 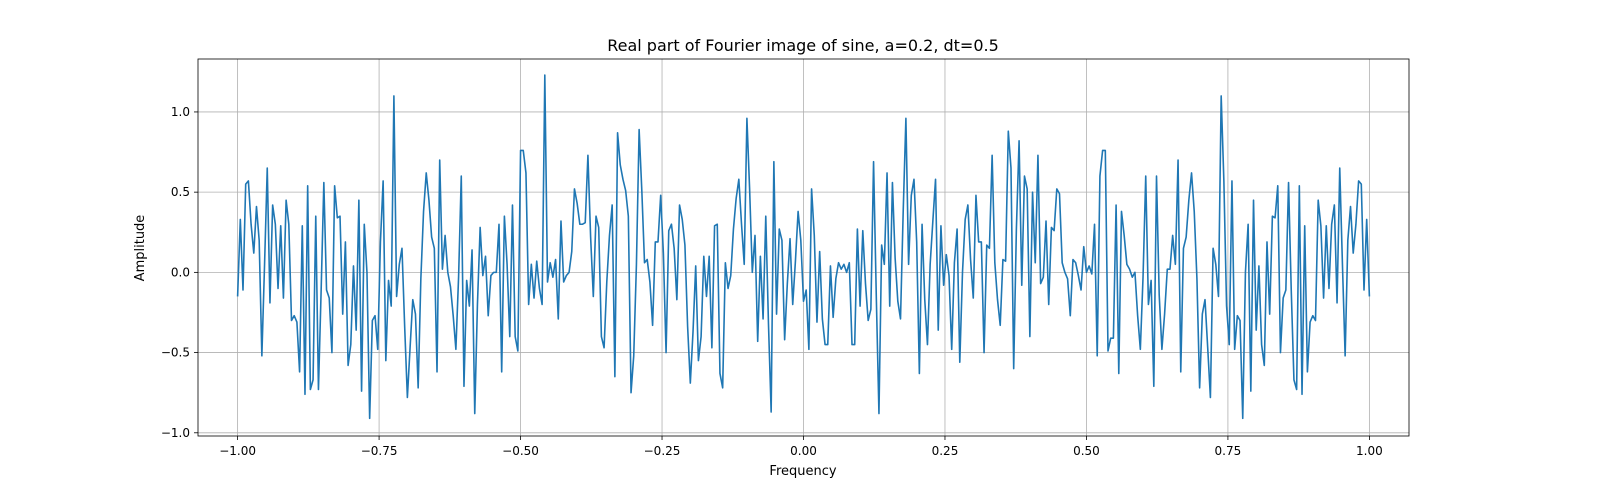 What do you see at coordinates (175, 353) in the screenshot?
I see `y-tick-label: −0.5` at bounding box center [175, 353].